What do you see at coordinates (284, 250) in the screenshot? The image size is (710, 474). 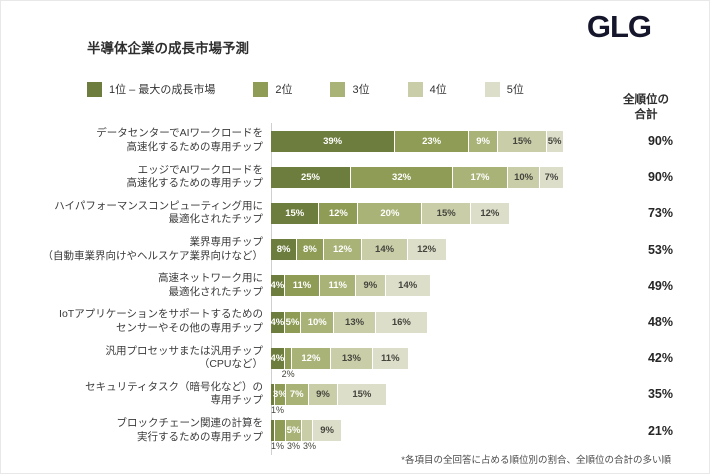 I see `bar-segment-rank1: 8%` at bounding box center [284, 250].